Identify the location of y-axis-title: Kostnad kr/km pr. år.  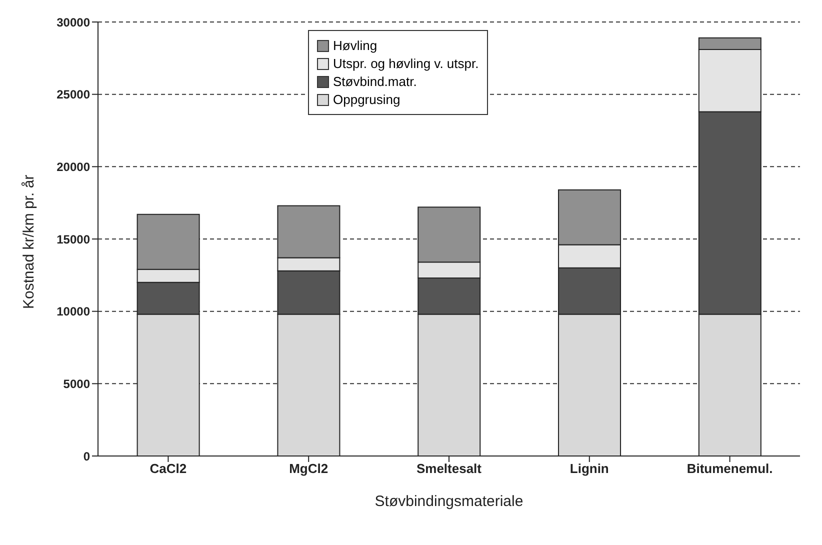
(29, 241).